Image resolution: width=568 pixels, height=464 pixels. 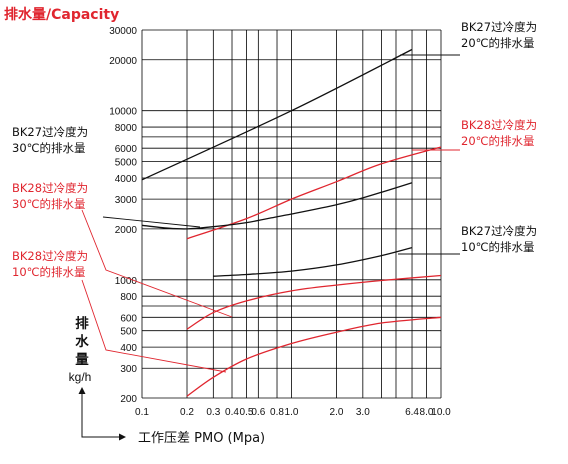 I want to click on arrow-right-icon, so click(x=122, y=437).